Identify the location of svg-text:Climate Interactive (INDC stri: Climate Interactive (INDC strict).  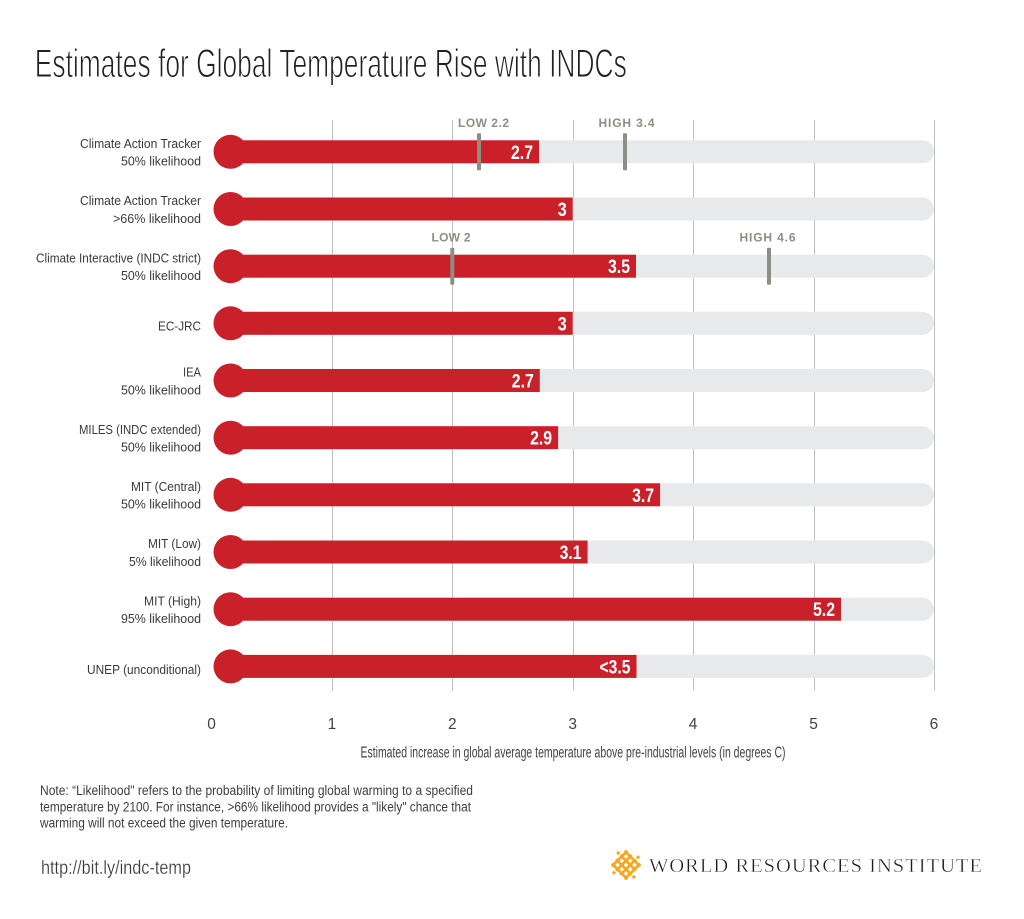
(118, 257).